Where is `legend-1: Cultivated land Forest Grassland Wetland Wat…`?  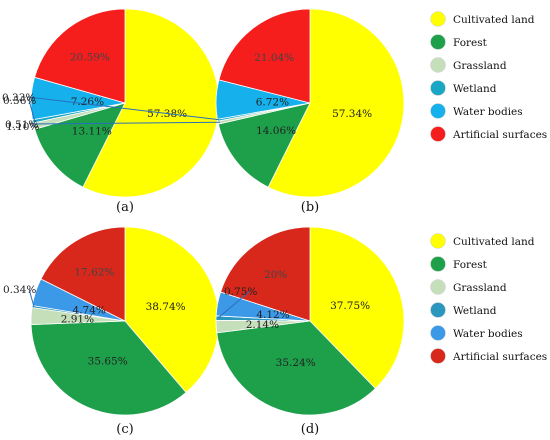
legend-1: Cultivated land Forest Grassland Wetland Wat… is located at coordinates (488, 76).